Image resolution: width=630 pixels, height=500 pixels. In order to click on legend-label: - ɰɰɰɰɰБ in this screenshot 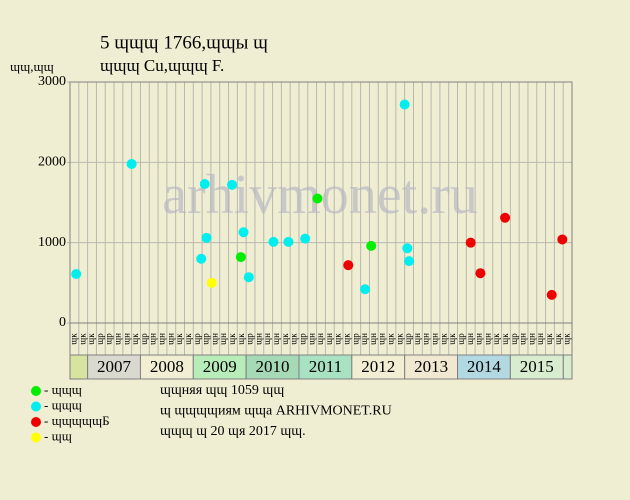, I will do `click(77, 420)`.